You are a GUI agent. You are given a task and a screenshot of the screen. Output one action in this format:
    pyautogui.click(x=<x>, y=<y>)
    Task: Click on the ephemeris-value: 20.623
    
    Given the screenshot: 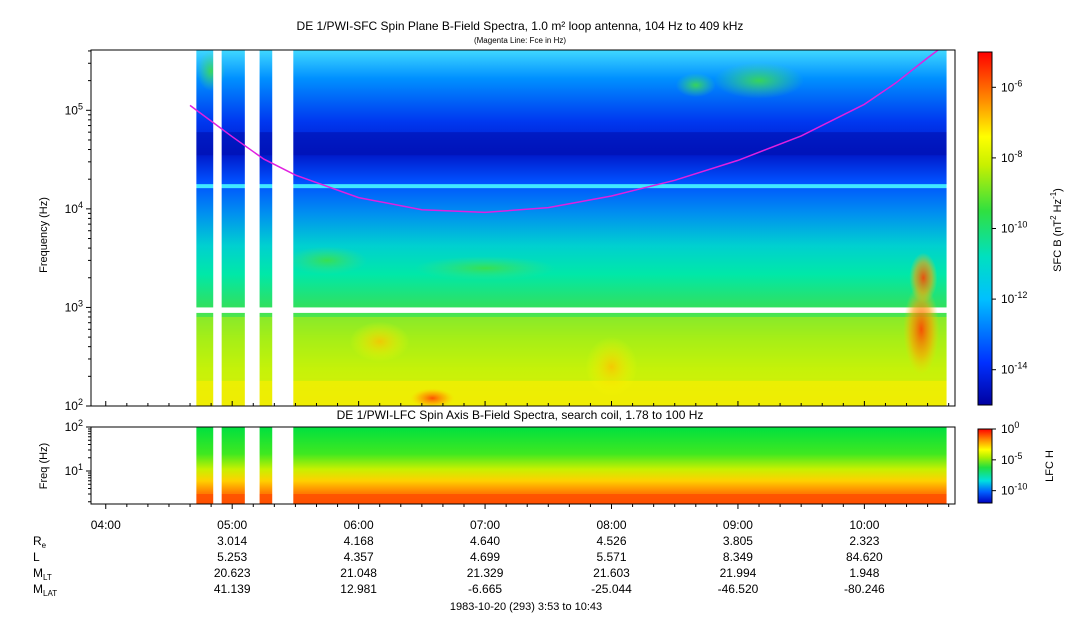 What is the action you would take?
    pyautogui.click(x=232, y=573)
    